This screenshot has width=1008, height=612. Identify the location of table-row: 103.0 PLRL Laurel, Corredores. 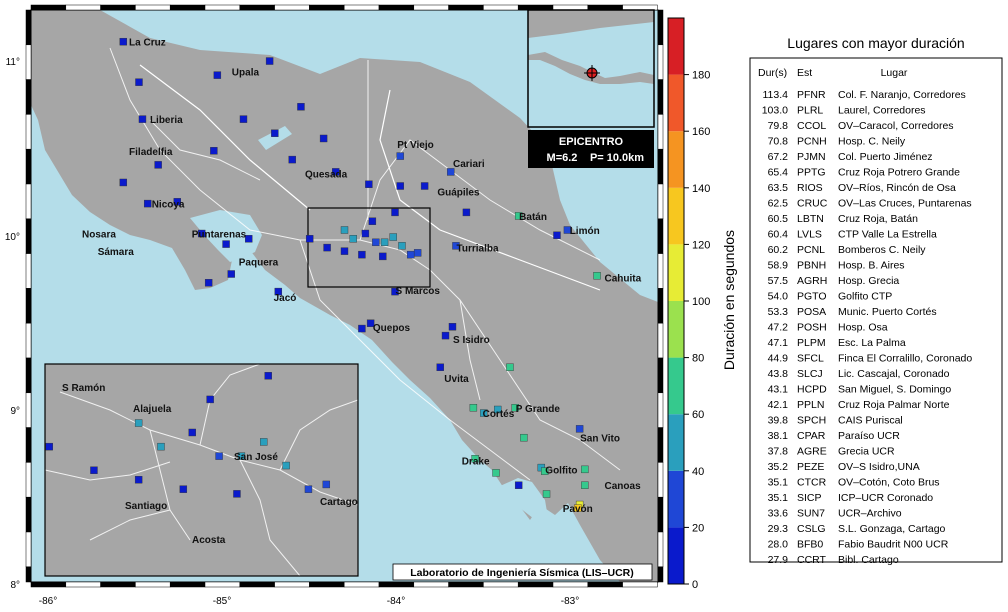
(844, 111).